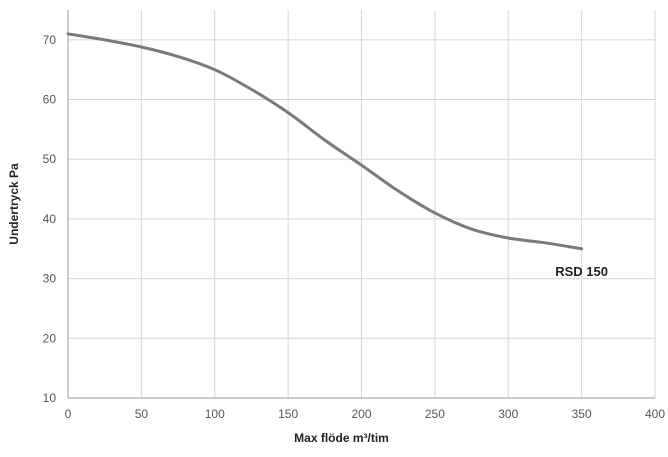 This screenshot has width=668, height=457. Describe the element at coordinates (68, 414) in the screenshot. I see `x-tick-label: 0` at that location.